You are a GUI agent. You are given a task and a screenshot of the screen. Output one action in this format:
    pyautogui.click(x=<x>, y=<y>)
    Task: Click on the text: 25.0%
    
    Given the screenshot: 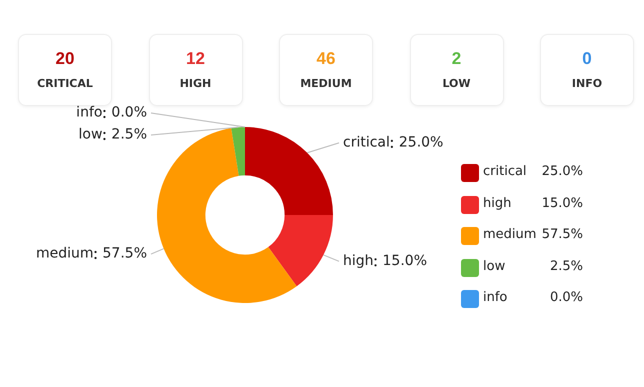 What is the action you would take?
    pyautogui.click(x=562, y=171)
    